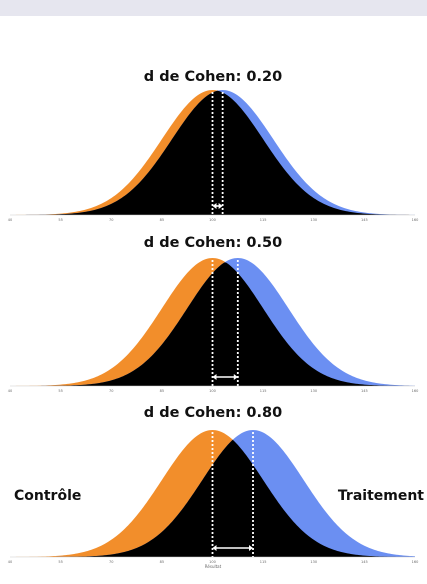 This screenshot has height=584, width=427. What do you see at coordinates (47, 496) in the screenshot?
I see `control-label: Contrôle` at bounding box center [47, 496].